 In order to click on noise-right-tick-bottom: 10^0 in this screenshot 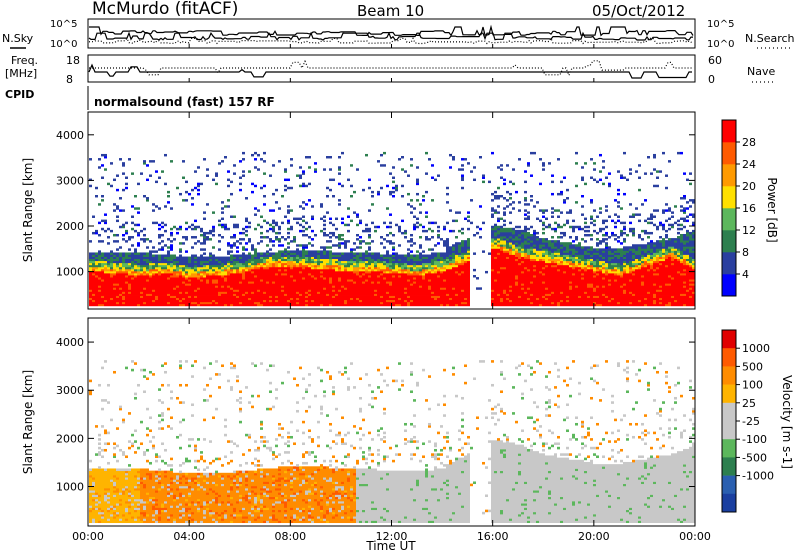, I will do `click(720, 44)`.